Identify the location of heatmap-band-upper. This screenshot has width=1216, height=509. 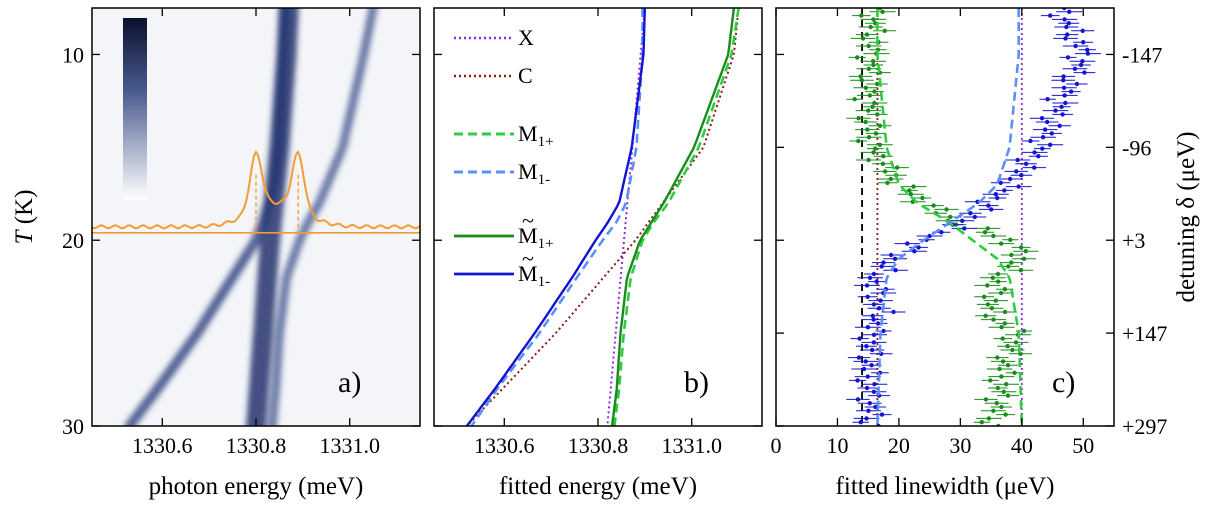
(322, 217).